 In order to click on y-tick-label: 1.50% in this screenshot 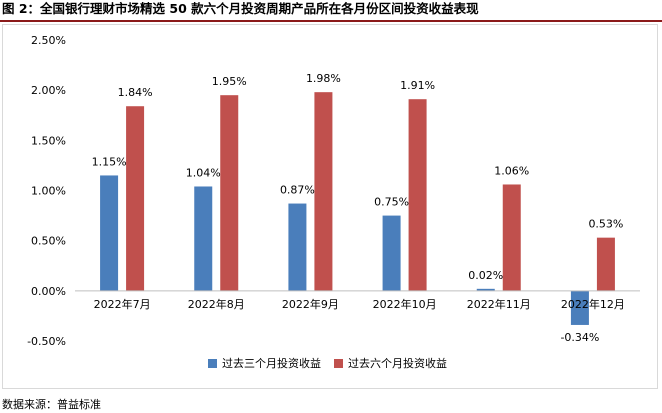, I will do `click(48, 140)`.